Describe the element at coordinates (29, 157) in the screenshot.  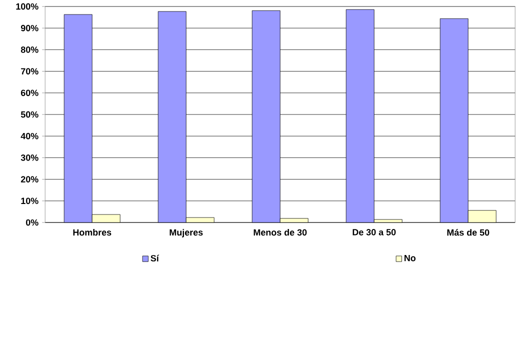
I see `y-tick-label: 30%` at that location.